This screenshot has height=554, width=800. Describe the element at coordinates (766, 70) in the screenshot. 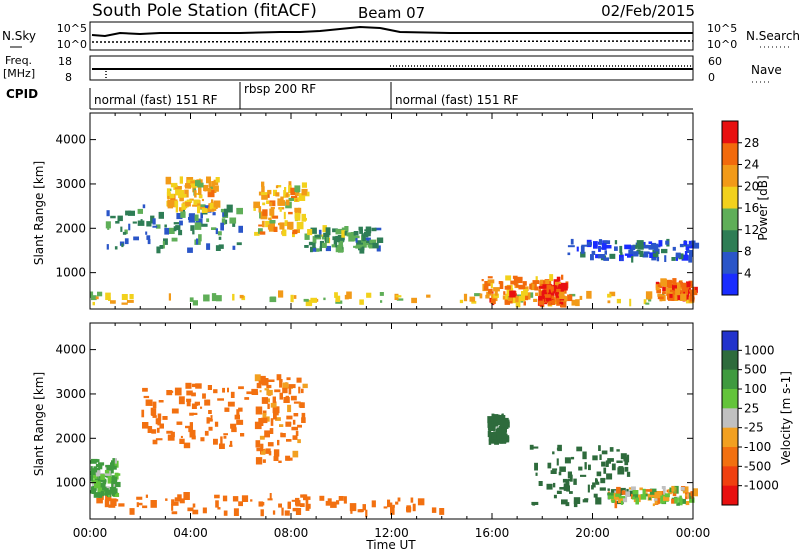

I see `nave-label: Nave` at that location.